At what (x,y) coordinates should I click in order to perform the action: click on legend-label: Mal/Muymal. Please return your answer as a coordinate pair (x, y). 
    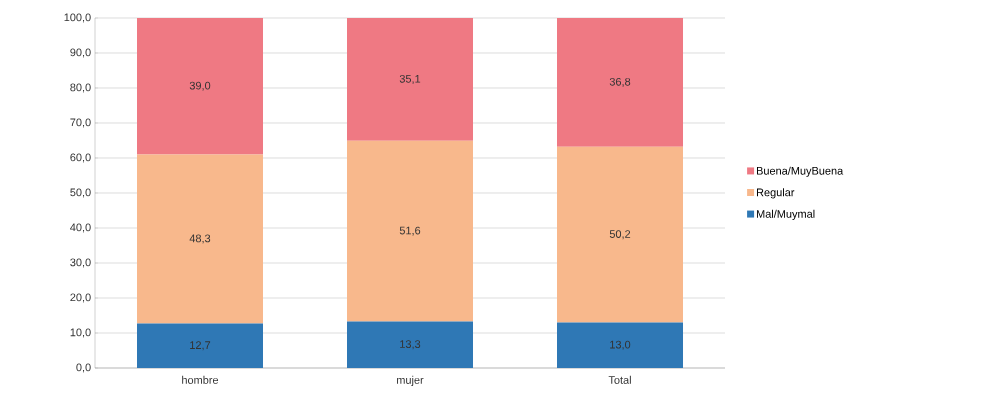
    Looking at the image, I should click on (785, 214).